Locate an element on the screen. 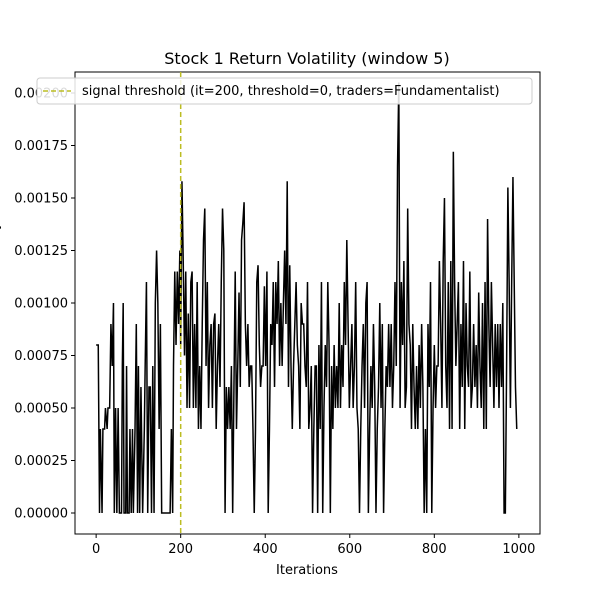  y-tick-label: 0.00175 is located at coordinates (41, 146).